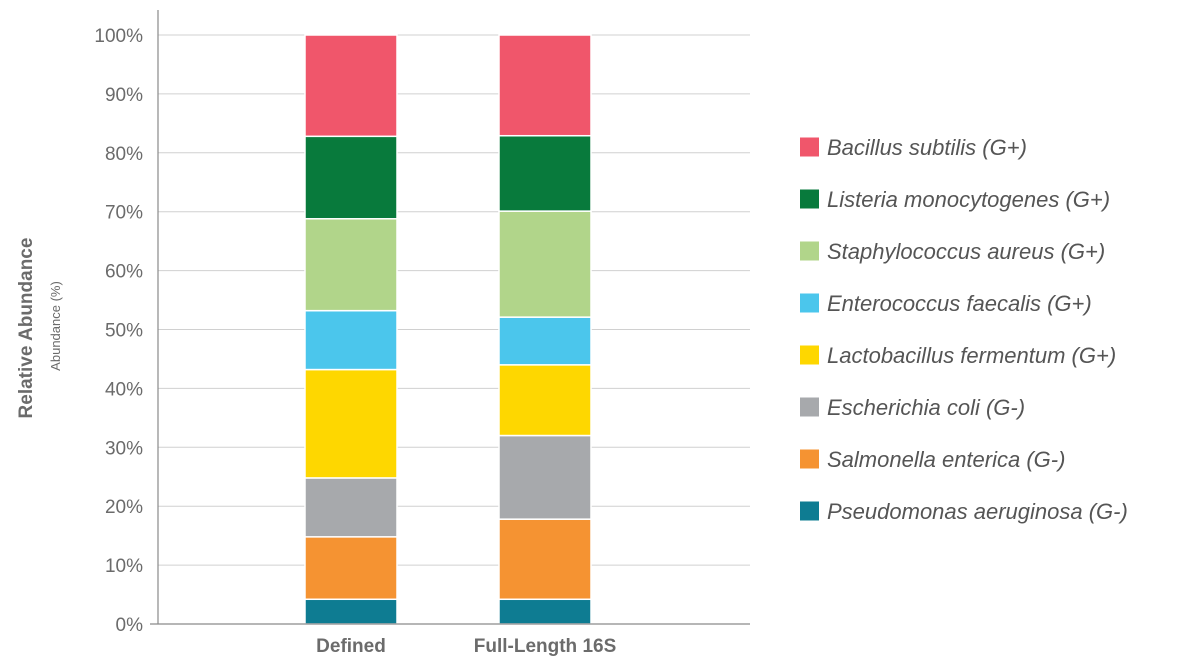  I want to click on legend-label: Bacillus subtilis (G+), so click(927, 147).